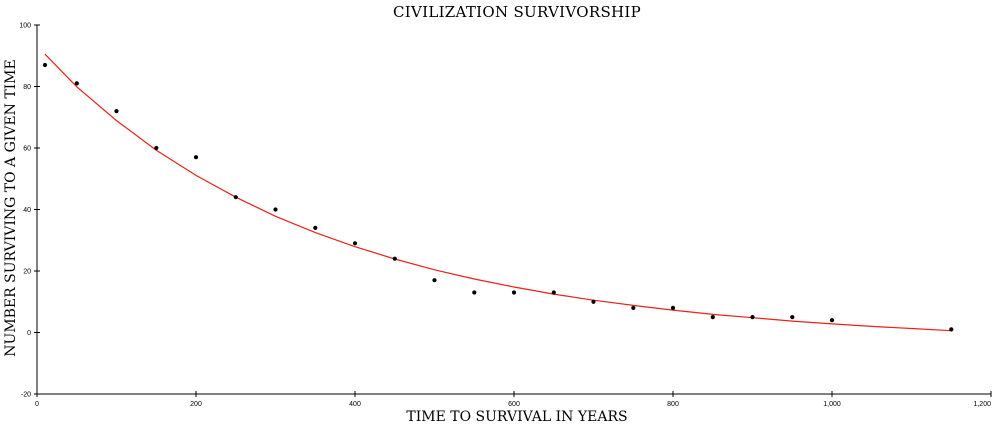  What do you see at coordinates (37, 404) in the screenshot?
I see `x-tick-label: 0` at bounding box center [37, 404].